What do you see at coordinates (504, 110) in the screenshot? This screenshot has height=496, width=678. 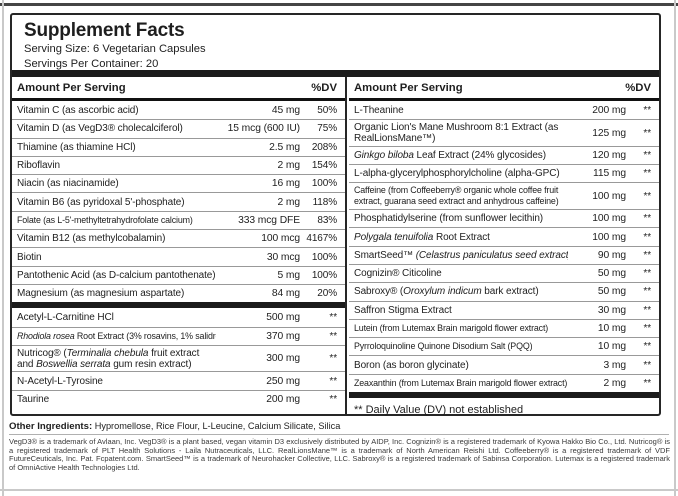 I see `table-row: L-Theanine 200 mg **` at bounding box center [504, 110].